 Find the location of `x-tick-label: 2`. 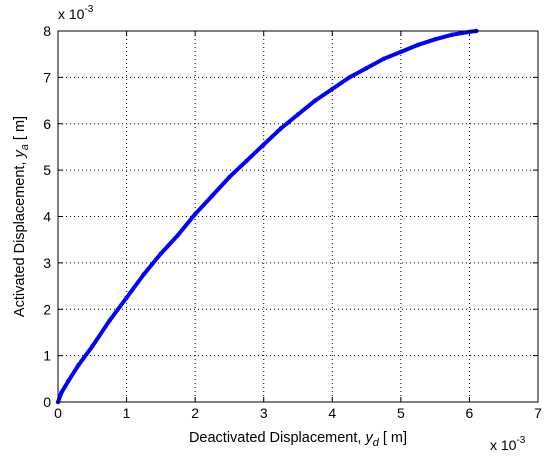

x-tick-label: 2 is located at coordinates (195, 413).